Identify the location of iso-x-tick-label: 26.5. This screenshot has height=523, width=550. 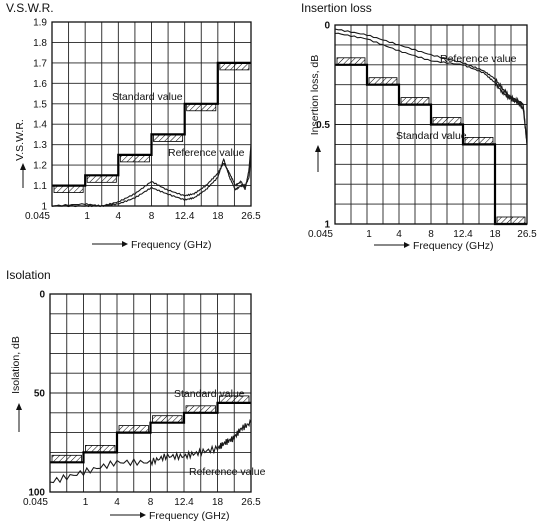
(251, 502).